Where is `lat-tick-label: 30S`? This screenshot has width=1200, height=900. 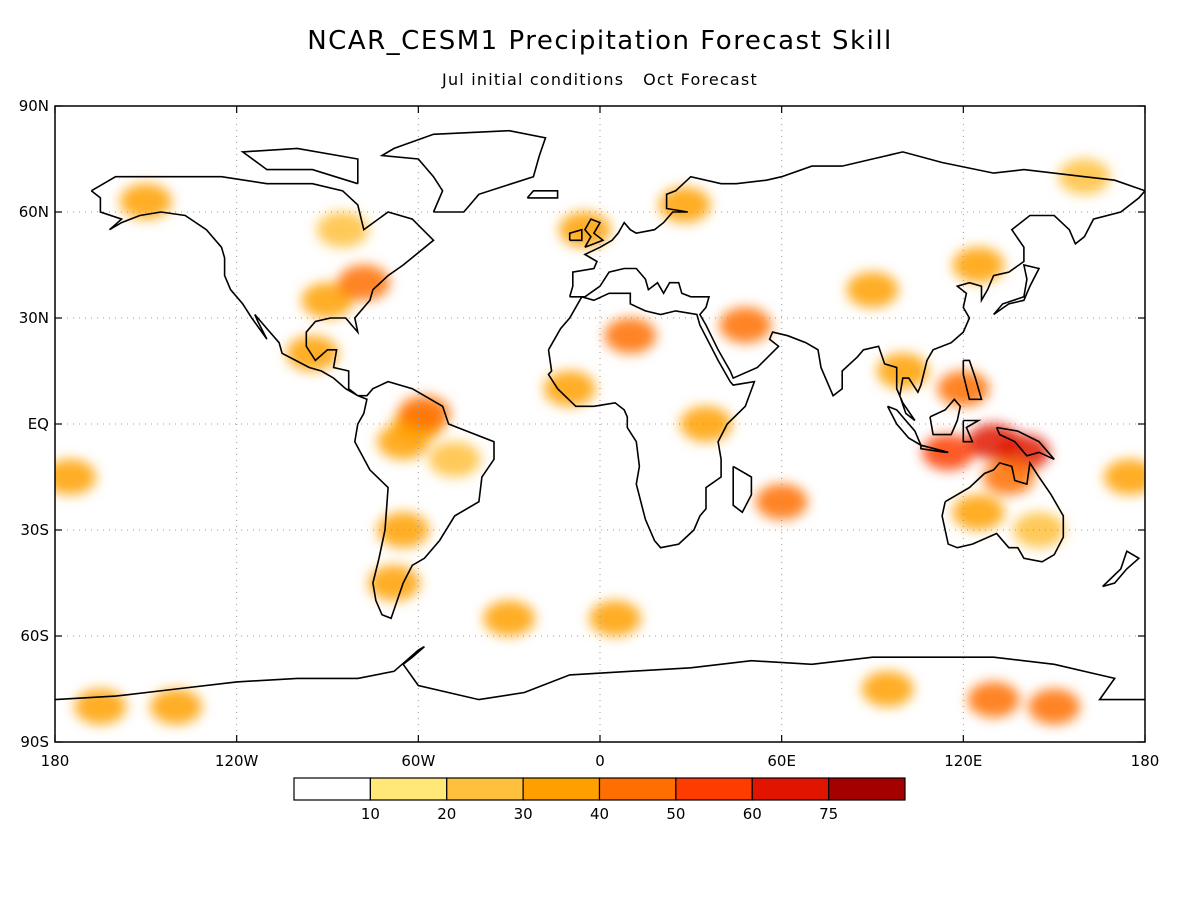 lat-tick-label: 30S is located at coordinates (34, 530).